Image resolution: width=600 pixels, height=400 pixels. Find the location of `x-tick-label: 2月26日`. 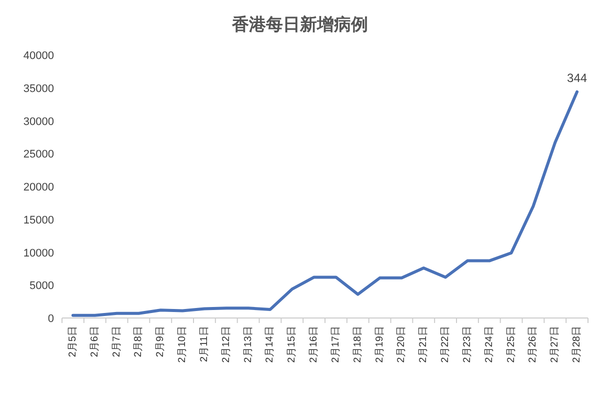

x-tick-label: 2月26日 is located at coordinates (533, 344).